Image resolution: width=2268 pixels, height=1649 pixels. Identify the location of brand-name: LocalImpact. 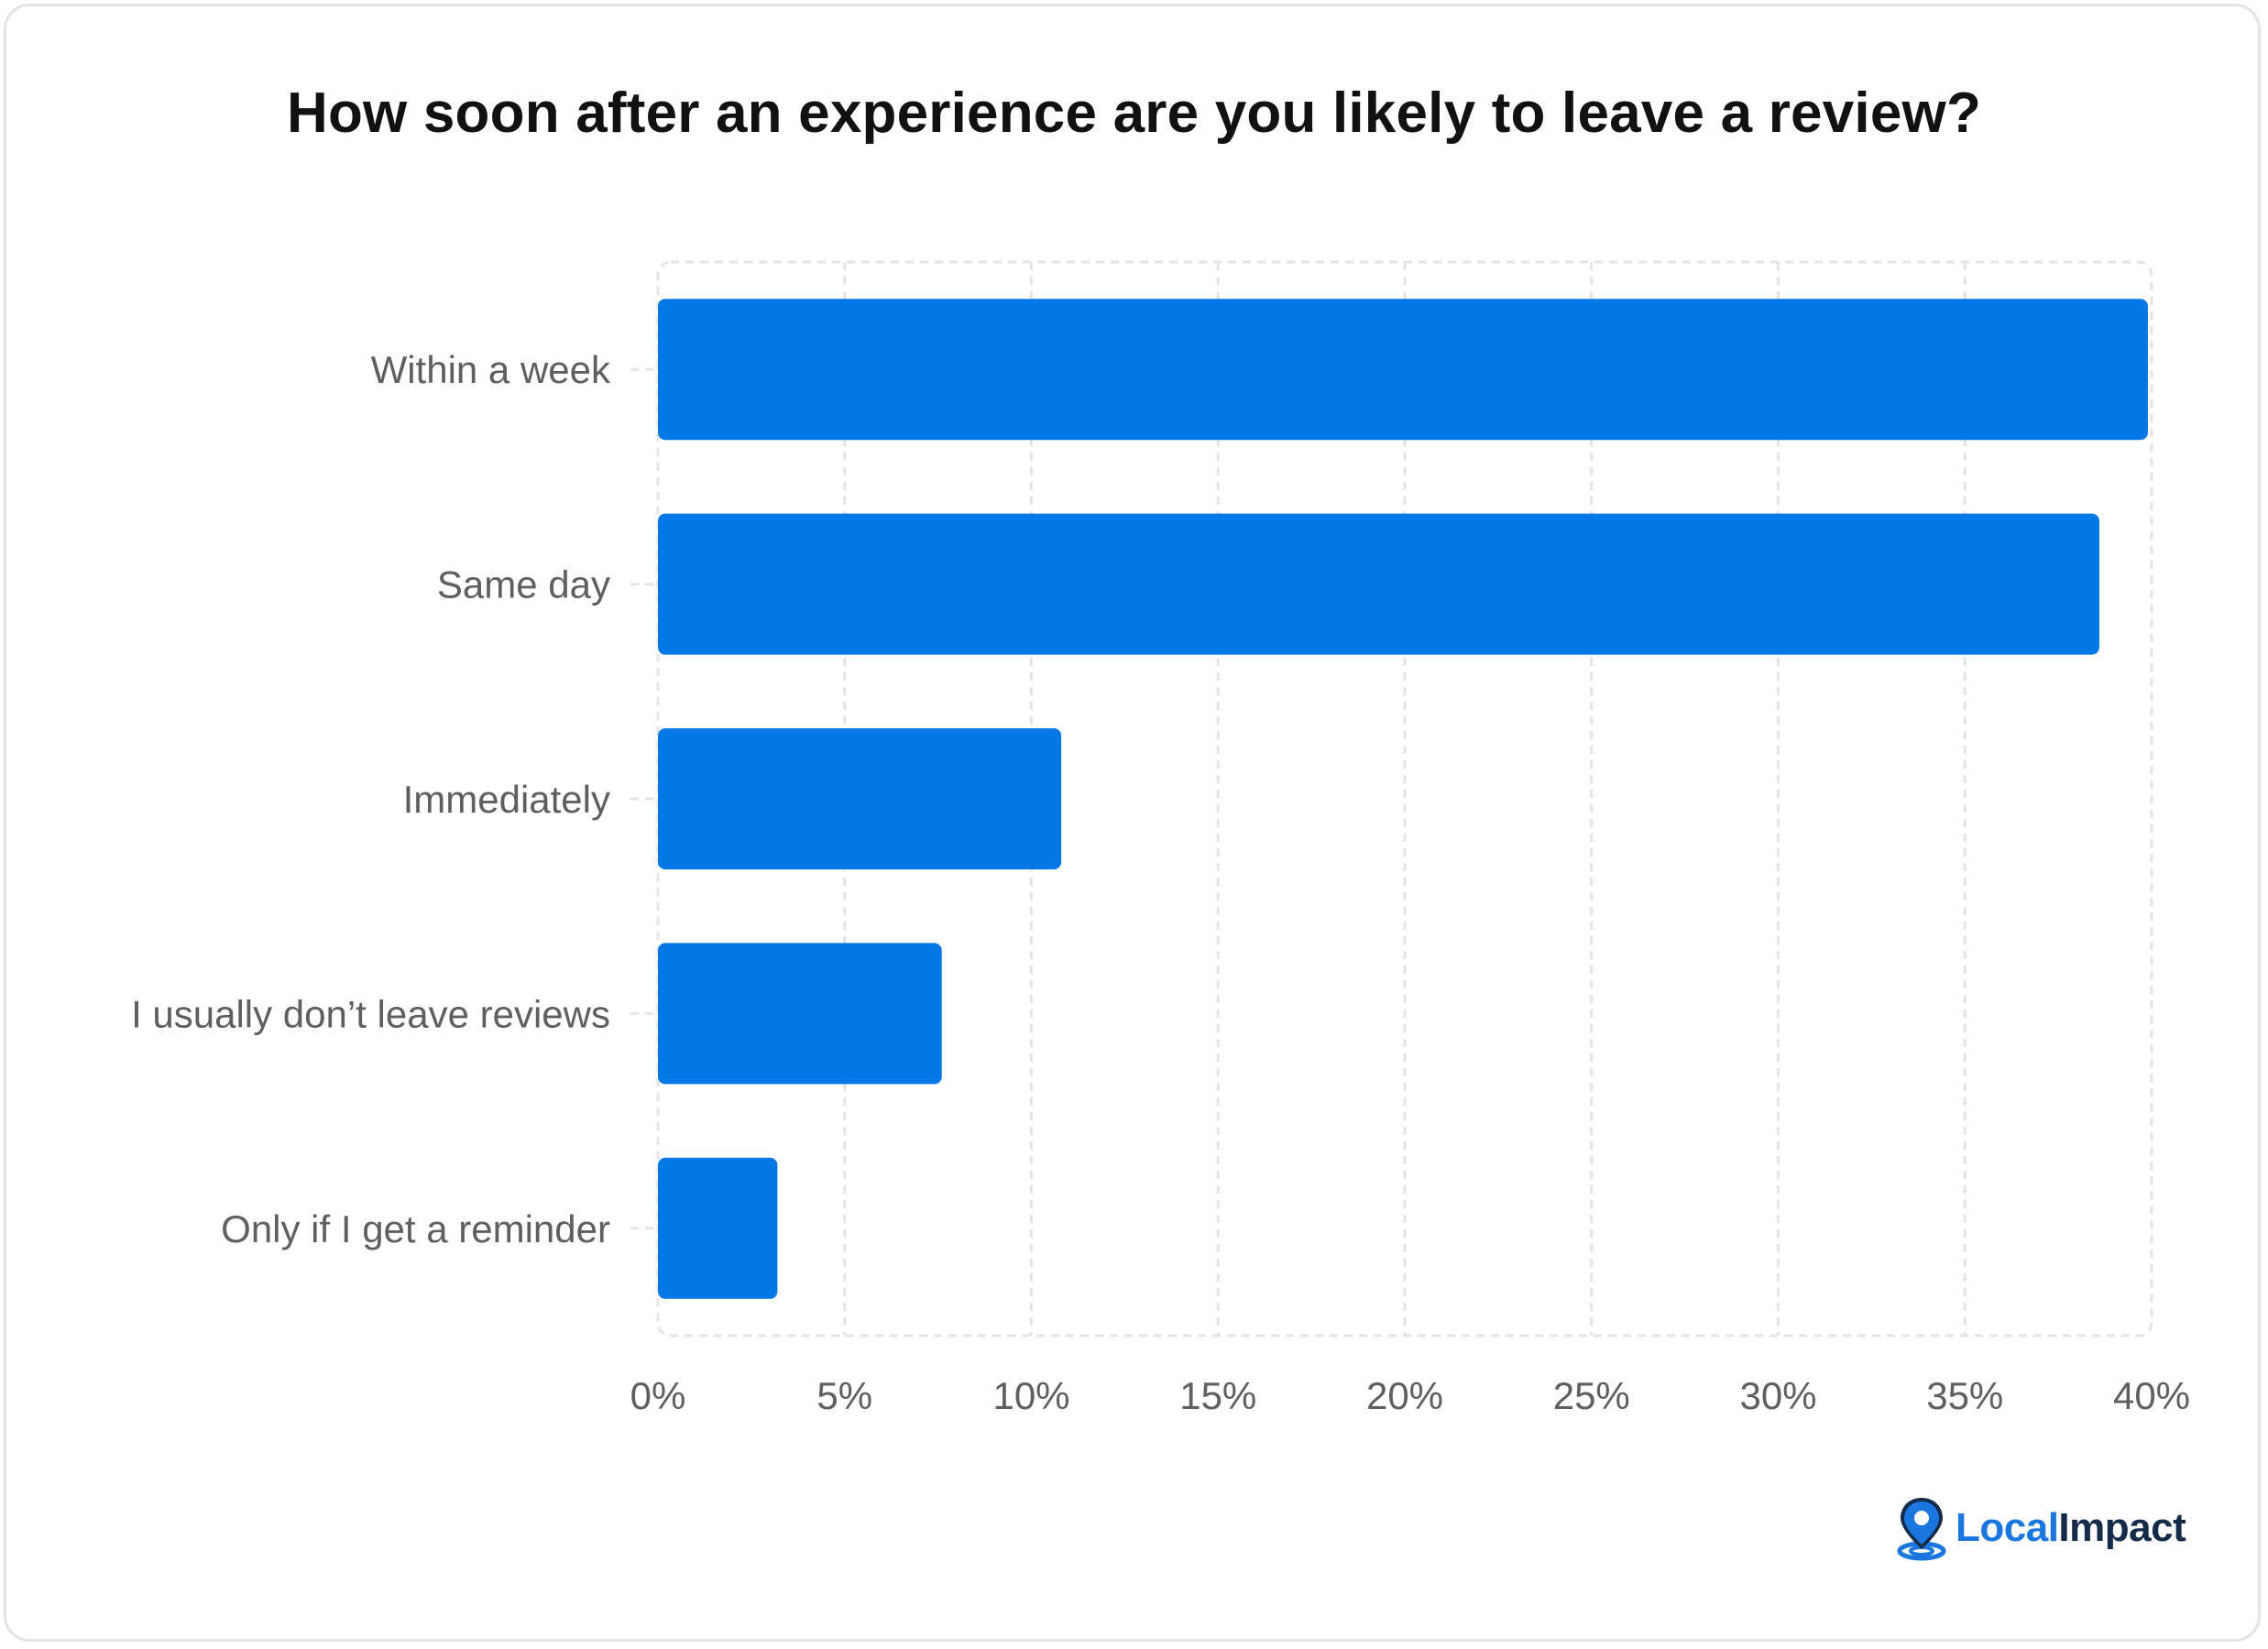
(2071, 1527).